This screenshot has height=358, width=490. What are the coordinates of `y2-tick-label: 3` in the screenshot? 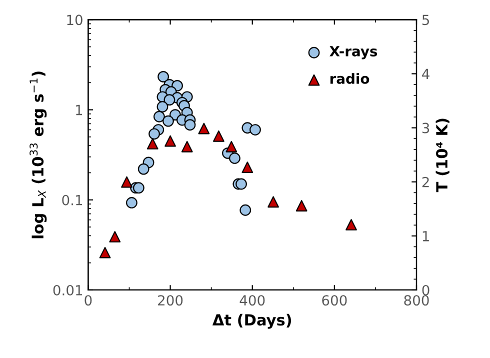 It's located at (426, 128).